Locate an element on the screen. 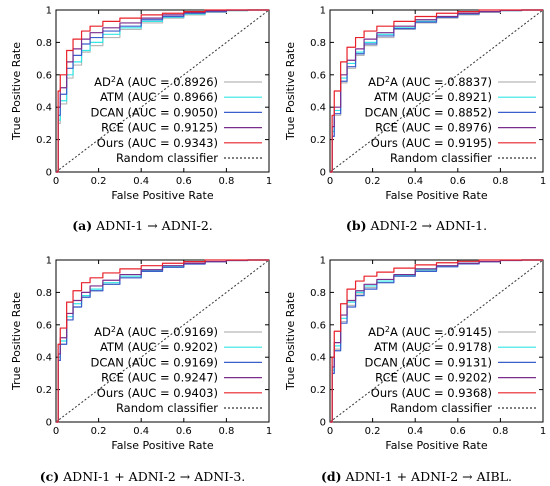 The image size is (550, 486). legend-entry-label: AD2A (AUC = 0.8926) is located at coordinates (156, 82).